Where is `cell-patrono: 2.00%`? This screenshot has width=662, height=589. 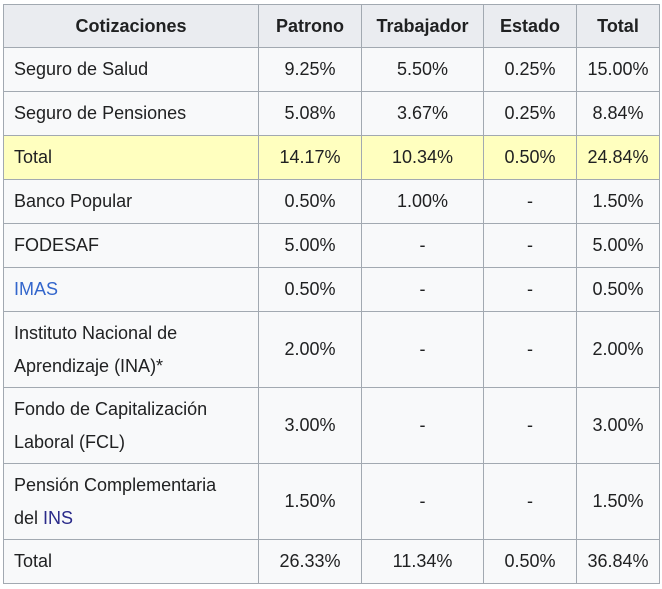
cell-patrono: 2.00% is located at coordinates (310, 349).